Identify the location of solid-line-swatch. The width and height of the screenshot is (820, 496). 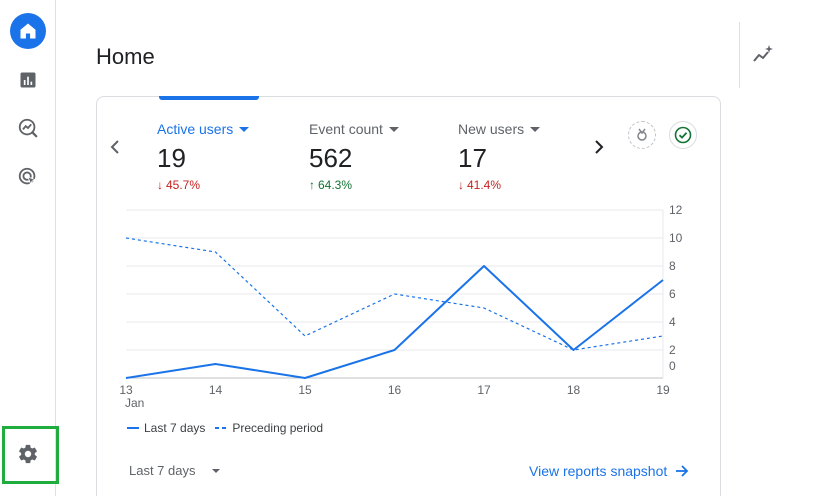
(133, 428).